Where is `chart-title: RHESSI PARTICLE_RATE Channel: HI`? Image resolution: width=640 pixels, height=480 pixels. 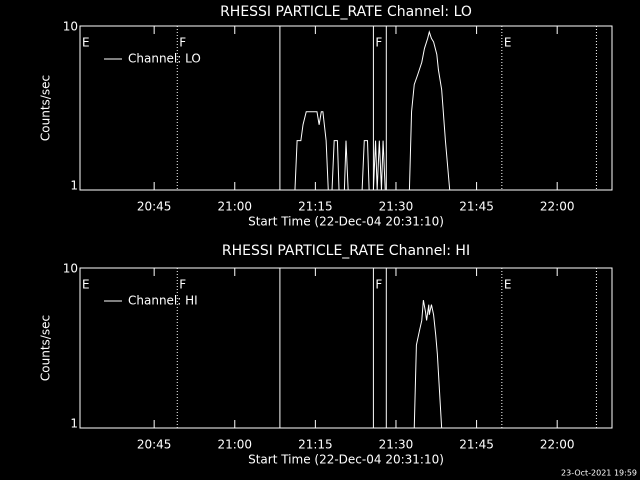
chart-title: RHESSI PARTICLE_RATE Channel: HI is located at coordinates (346, 251).